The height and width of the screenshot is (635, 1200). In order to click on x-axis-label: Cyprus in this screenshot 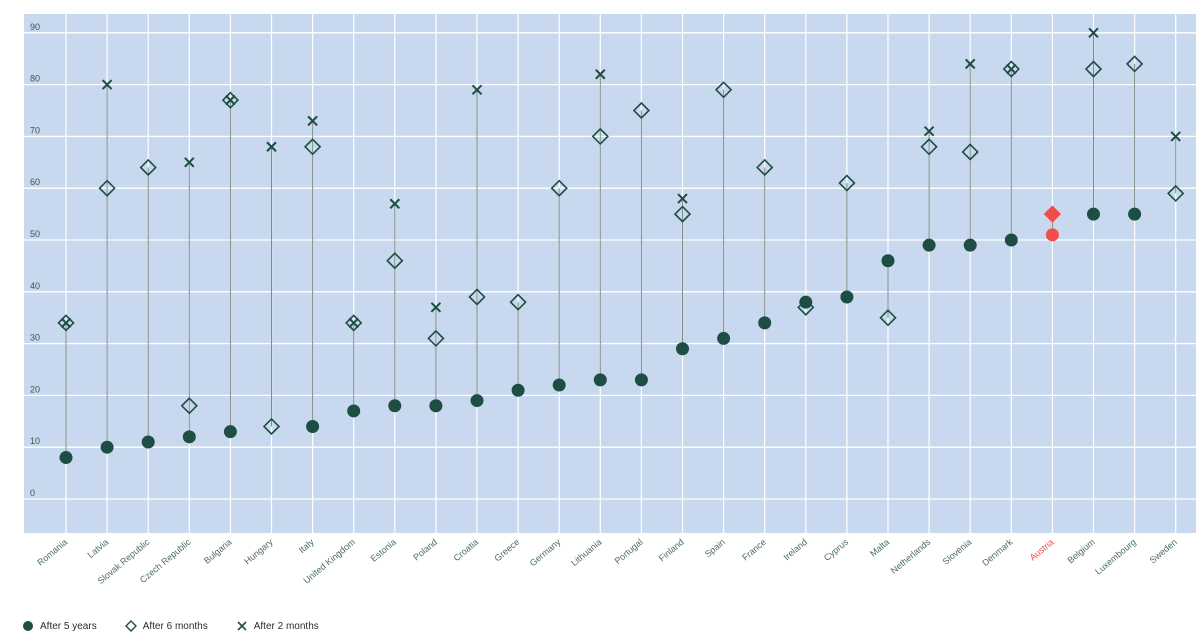, I will do `click(836, 550)`.